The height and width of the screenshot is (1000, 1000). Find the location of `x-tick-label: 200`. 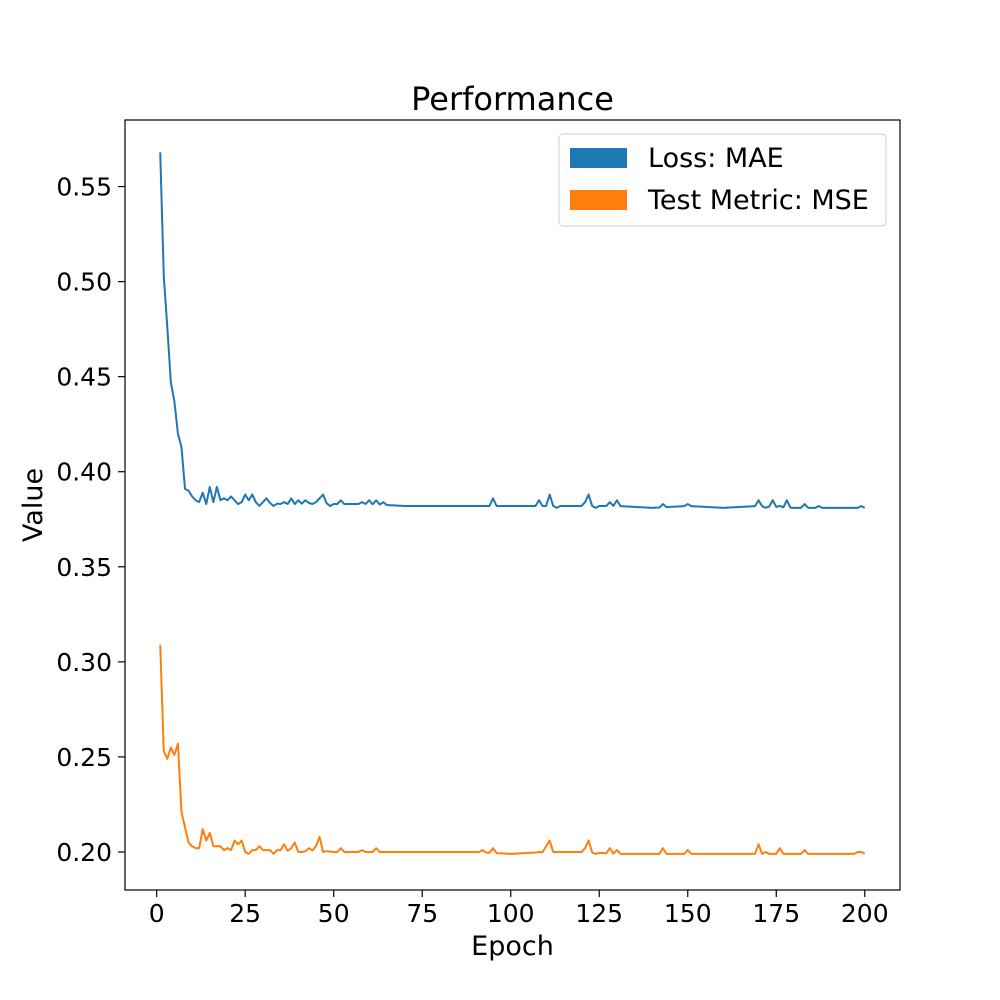

x-tick-label: 200 is located at coordinates (865, 913).